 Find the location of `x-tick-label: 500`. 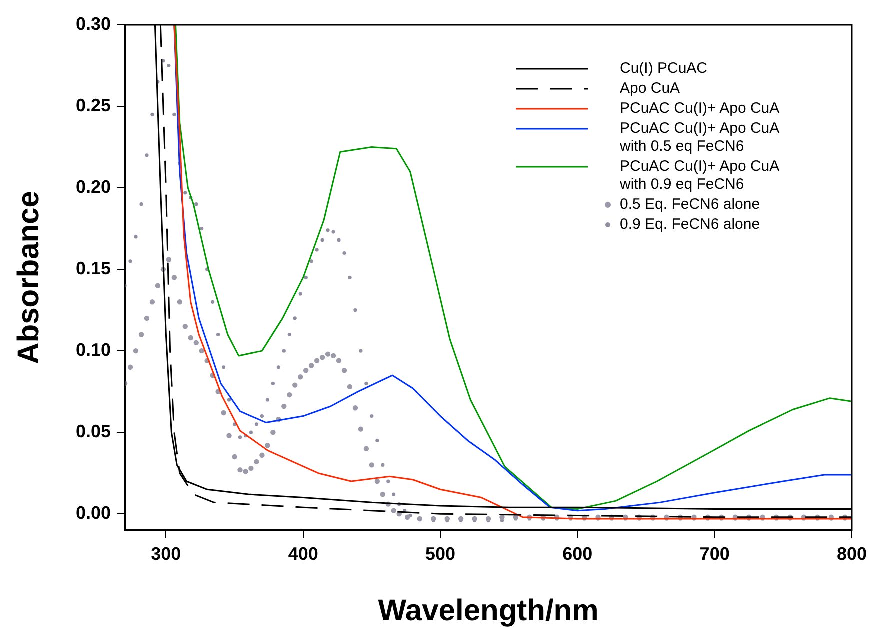

x-tick-label: 500 is located at coordinates (440, 554).